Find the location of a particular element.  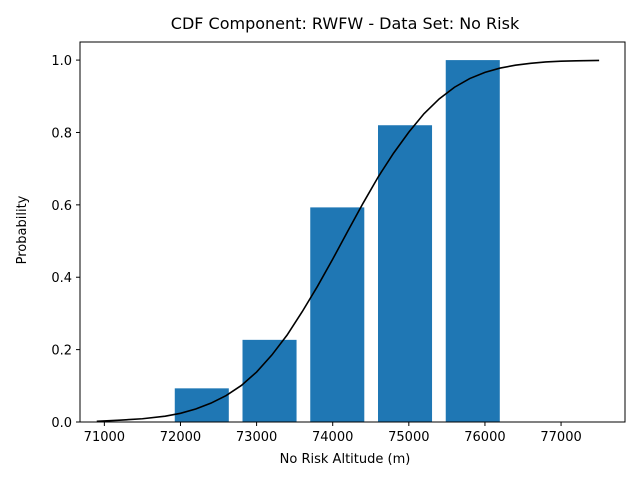

y-tick-label: 0.6 is located at coordinates (61, 206).